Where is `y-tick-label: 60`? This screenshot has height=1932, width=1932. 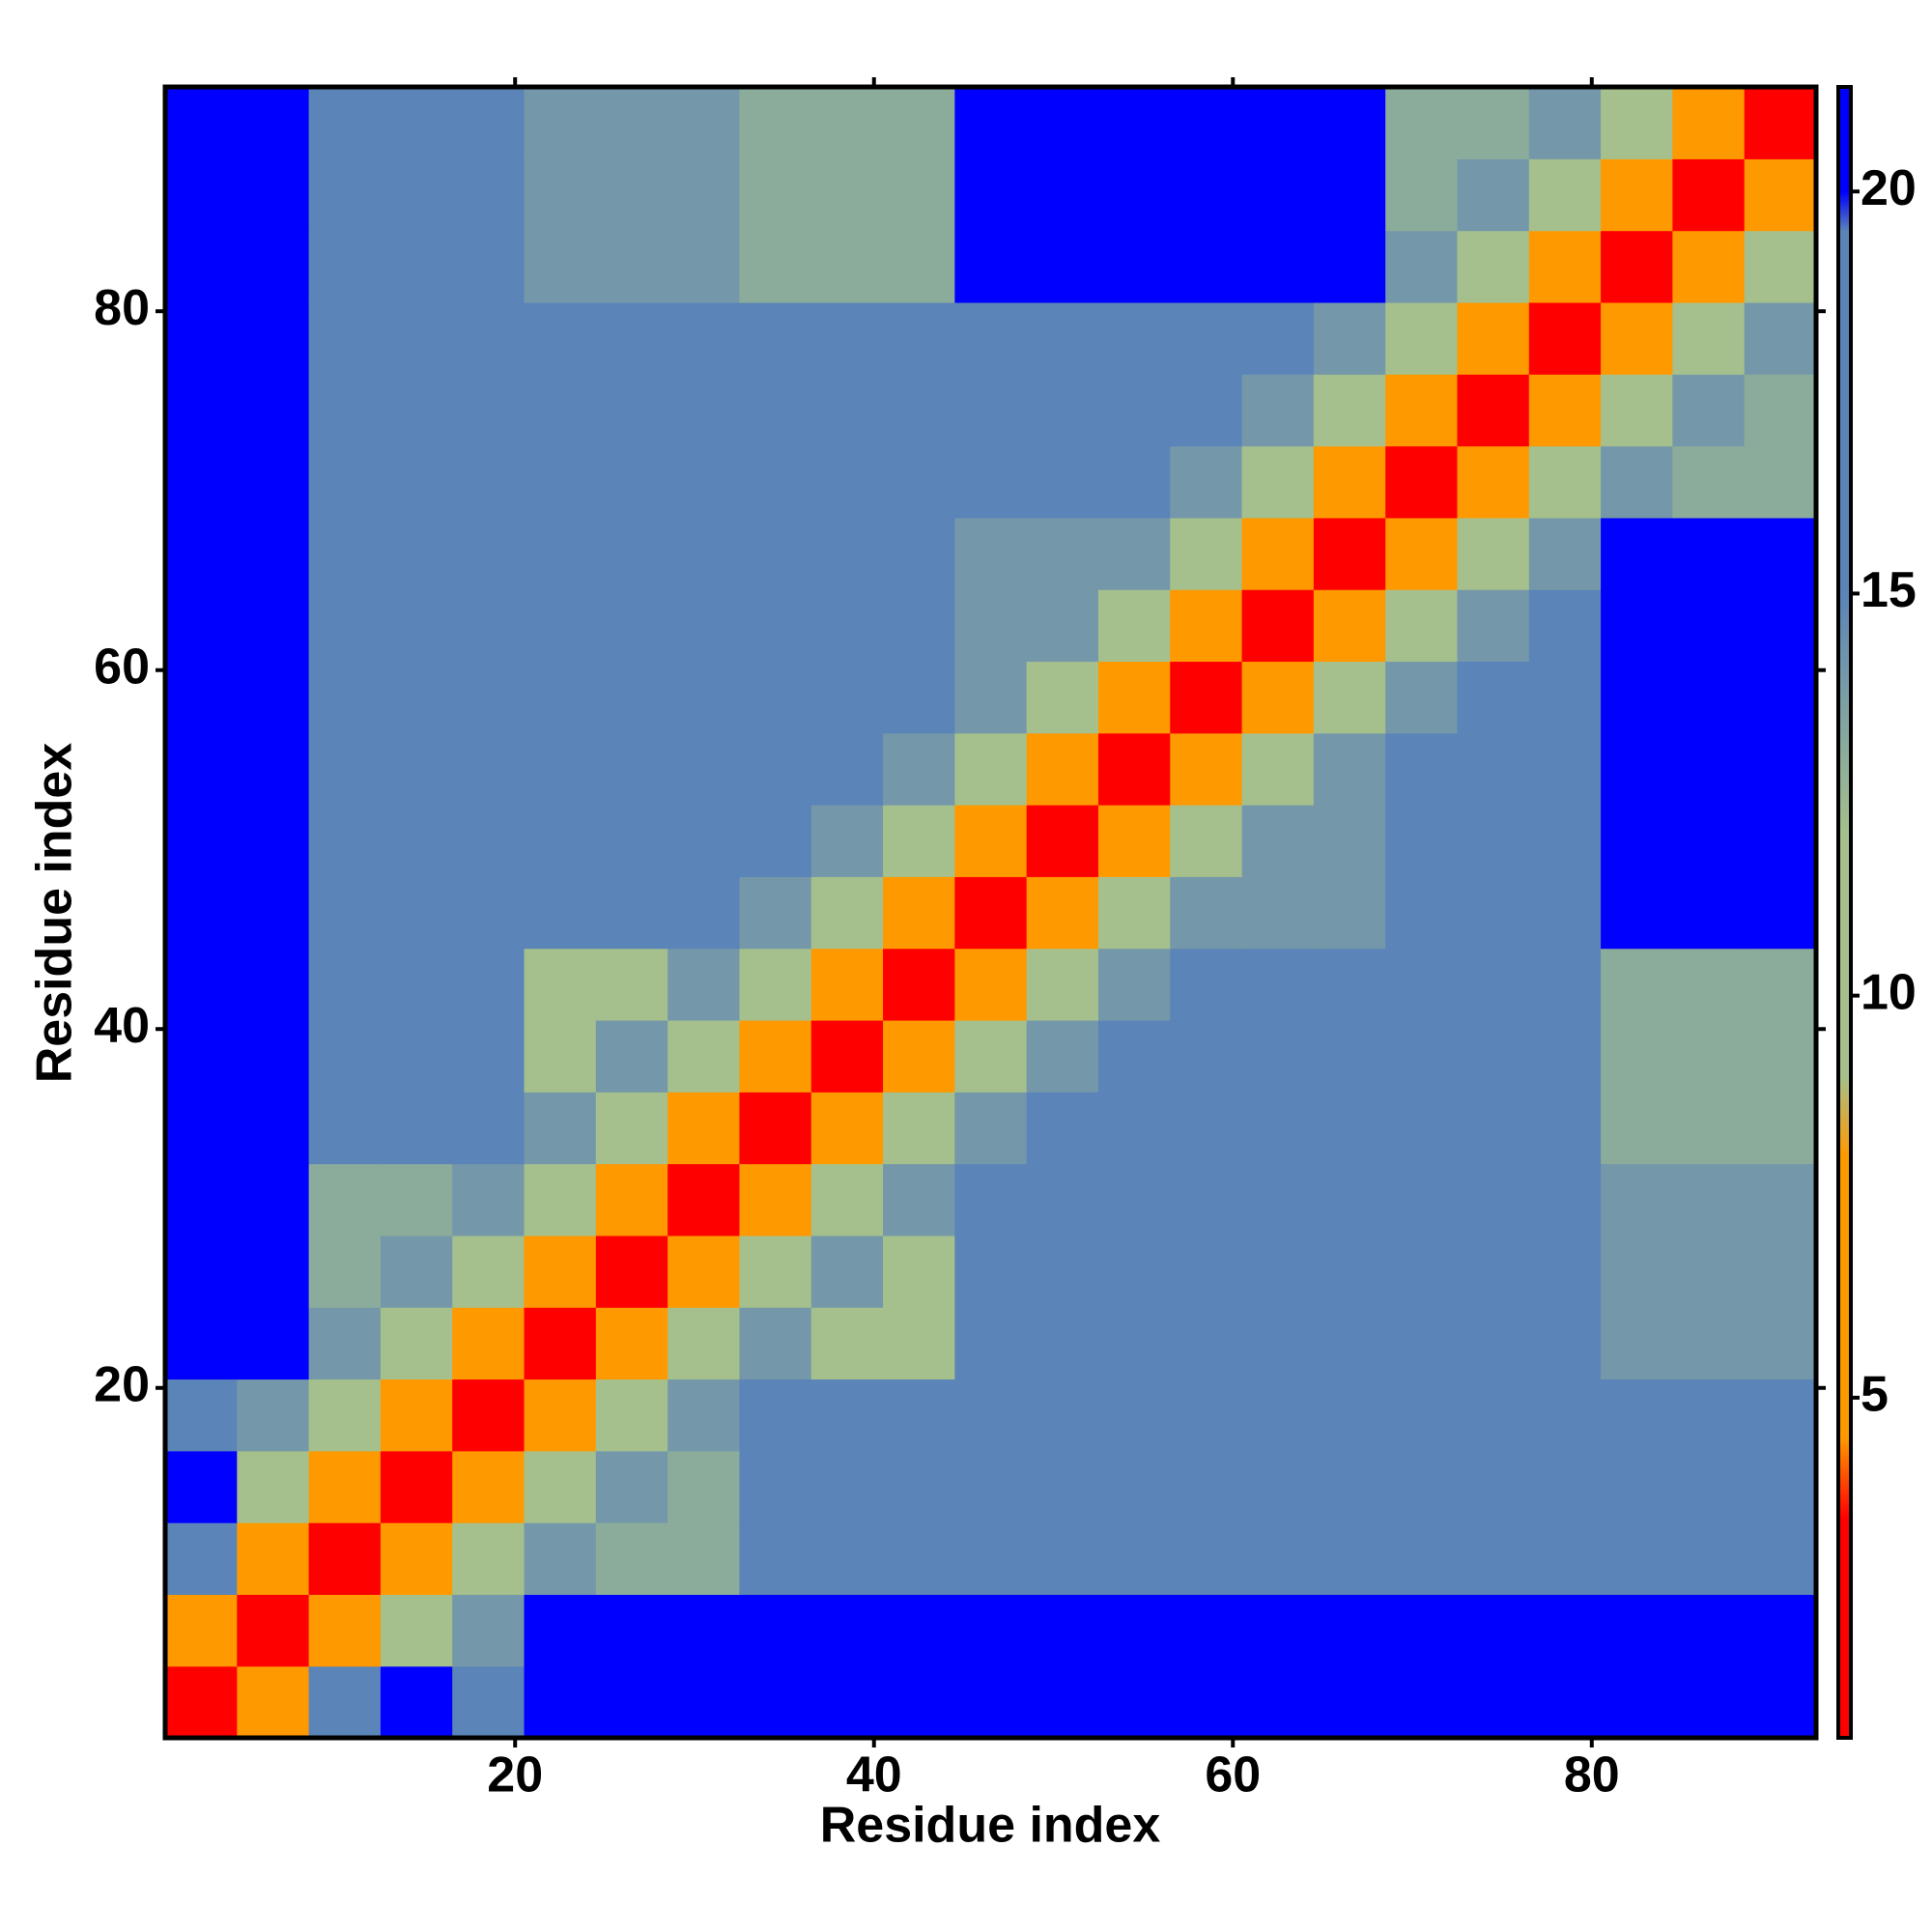 y-tick-label: 60 is located at coordinates (122, 667).